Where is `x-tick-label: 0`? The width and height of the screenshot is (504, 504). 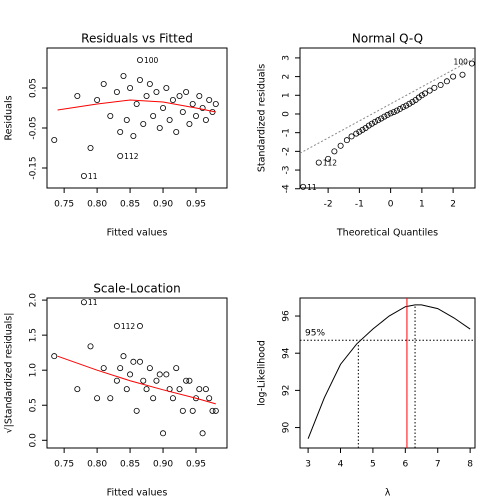 x-tick-label: 0 is located at coordinates (391, 205).